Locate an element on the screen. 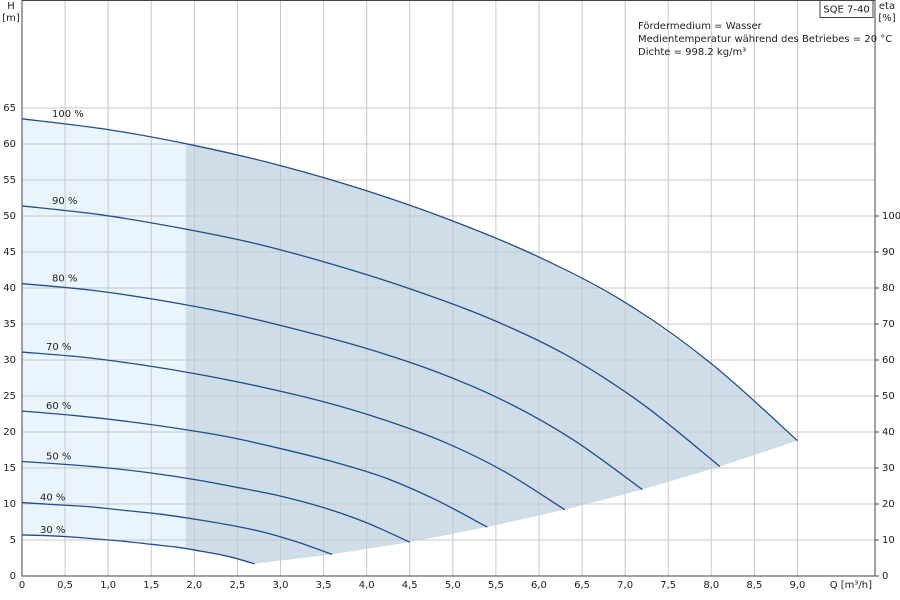 This screenshot has height=600, width=900. title-box is located at coordinates (846, 9).